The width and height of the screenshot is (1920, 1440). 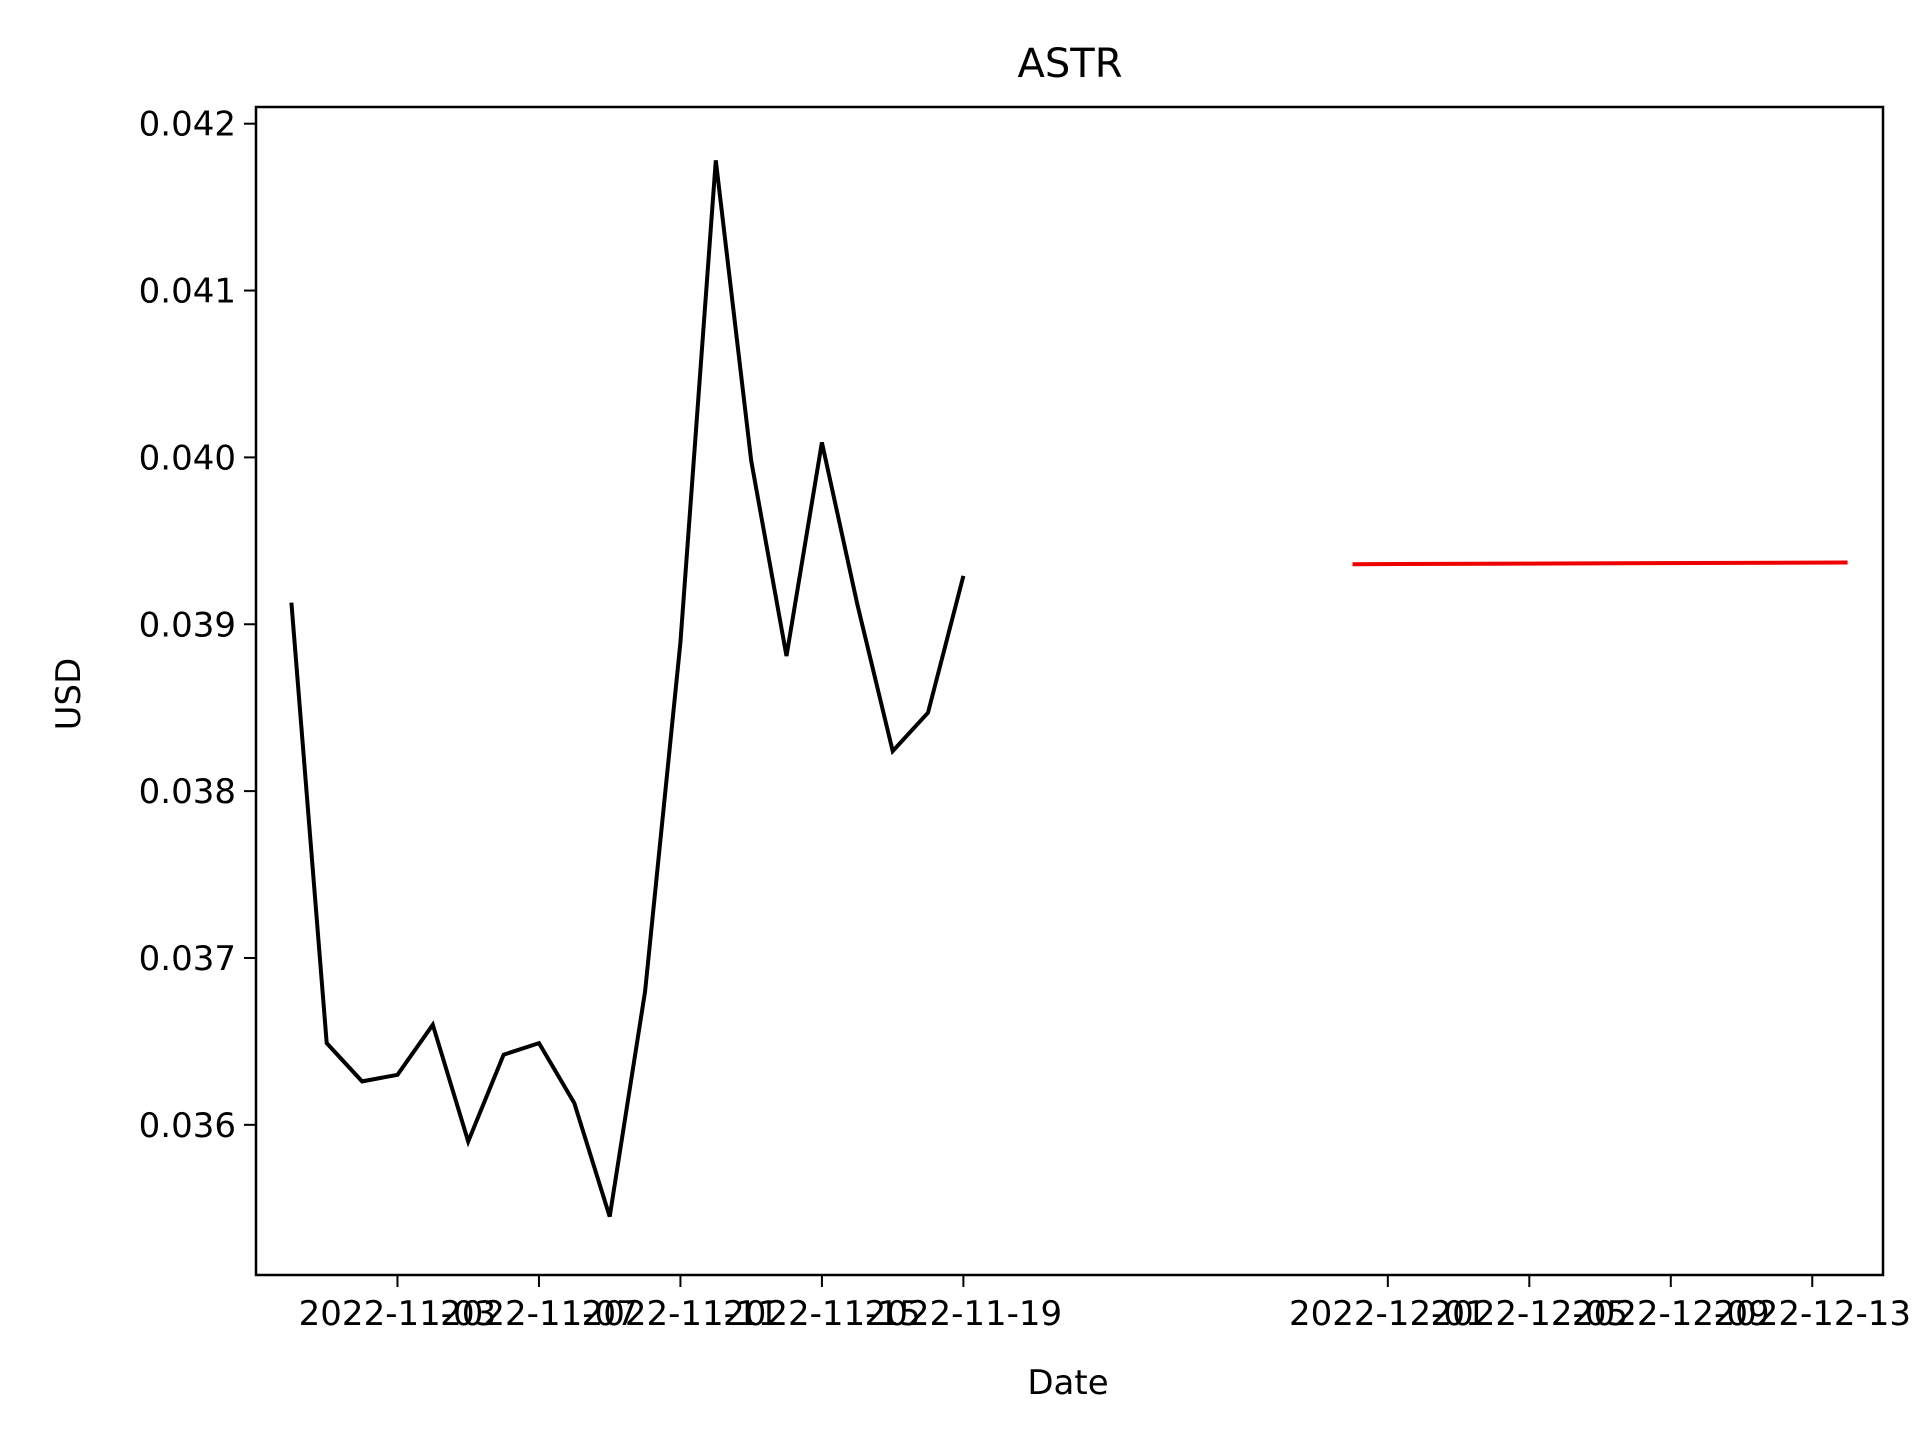 I want to click on x-tick-label: 2022-11-07, so click(x=539, y=1314).